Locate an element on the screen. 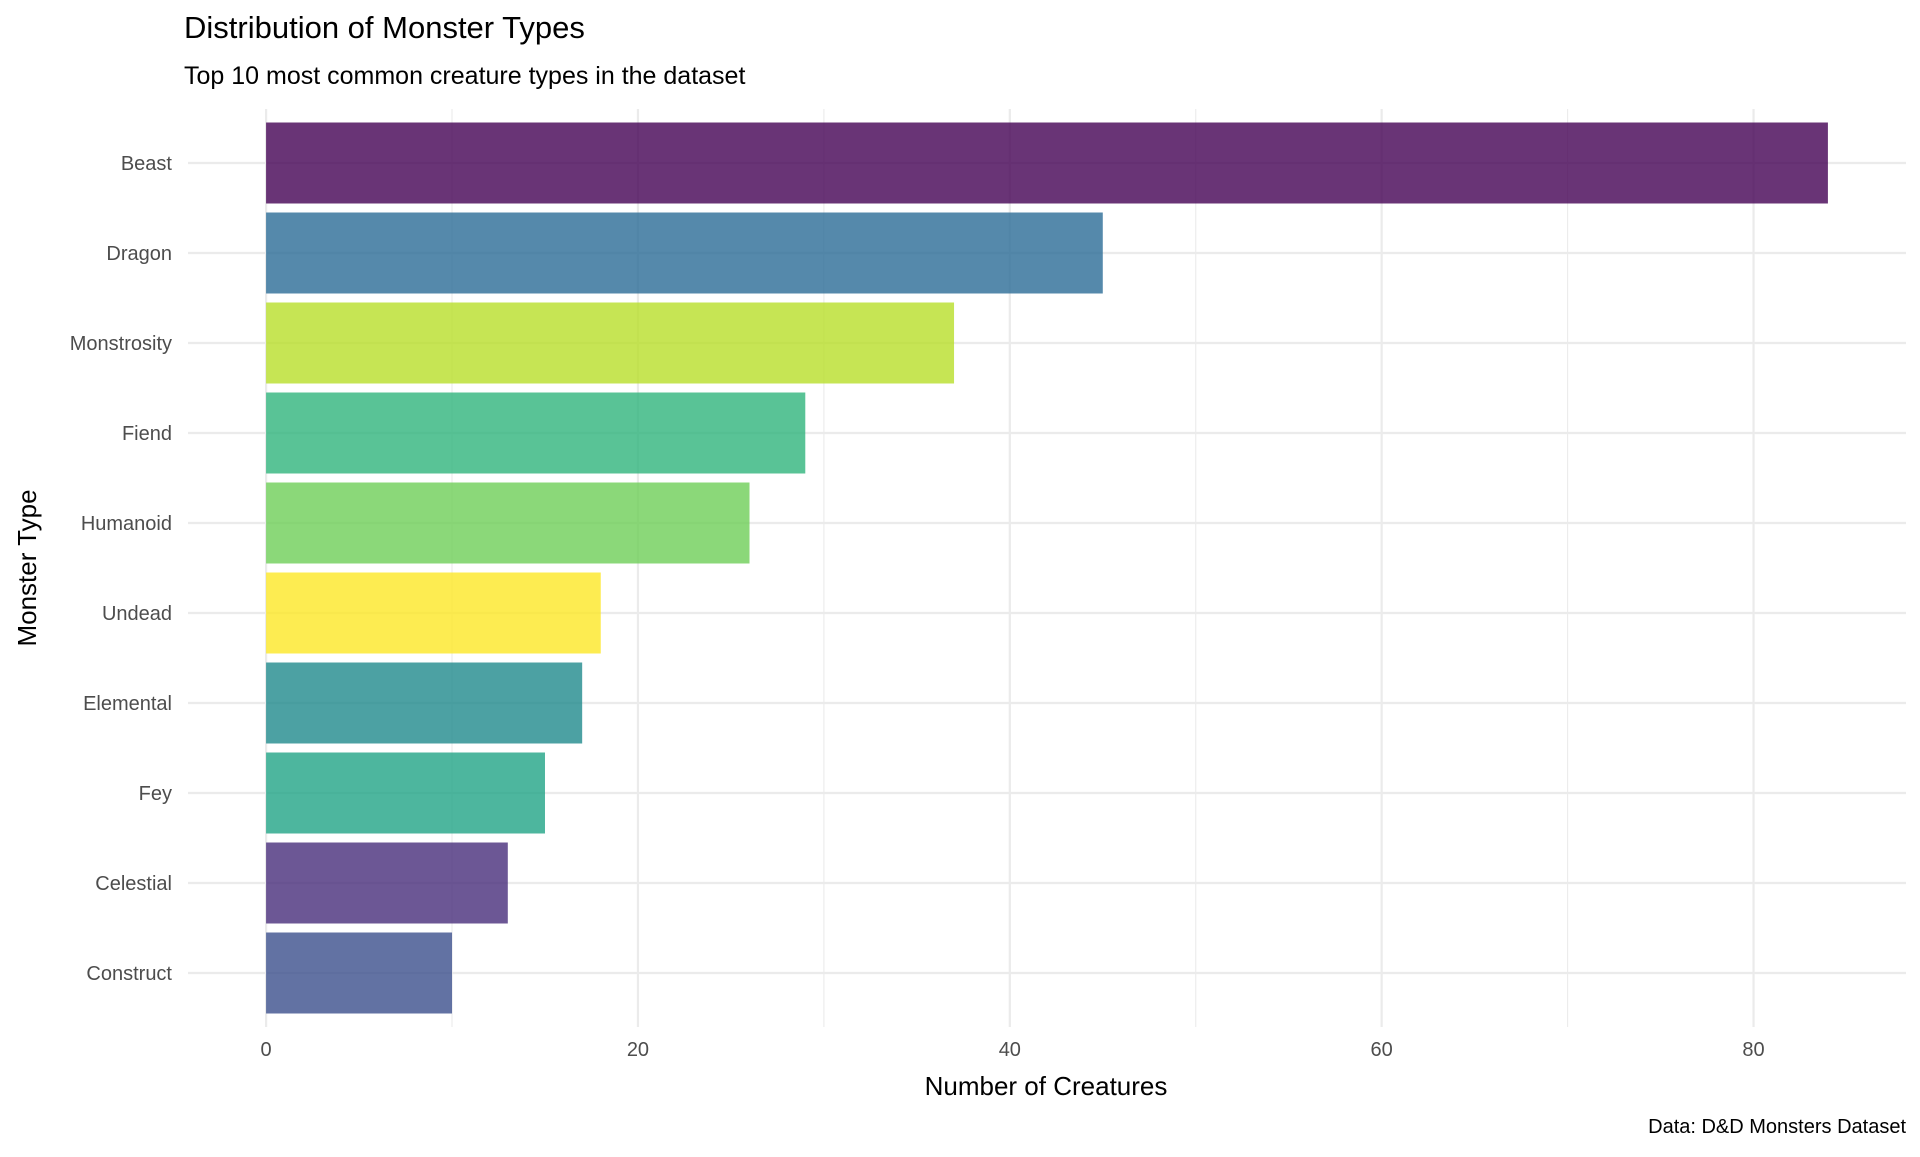  chart-caption: Data: D&D Monsters Dataset is located at coordinates (1777, 1127).